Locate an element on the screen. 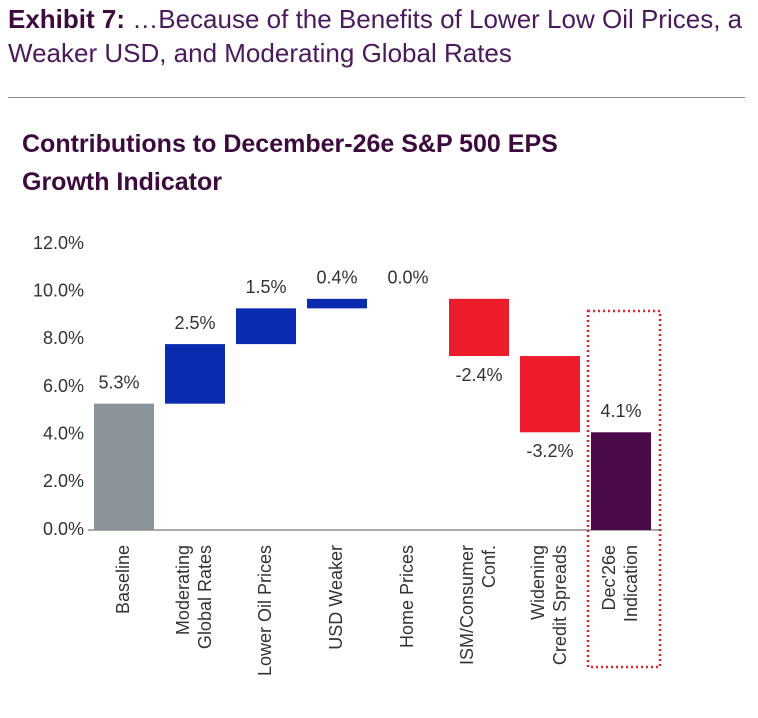 Image resolution: width=758 pixels, height=718 pixels. y-tick-label: 2.0% is located at coordinates (63, 481).